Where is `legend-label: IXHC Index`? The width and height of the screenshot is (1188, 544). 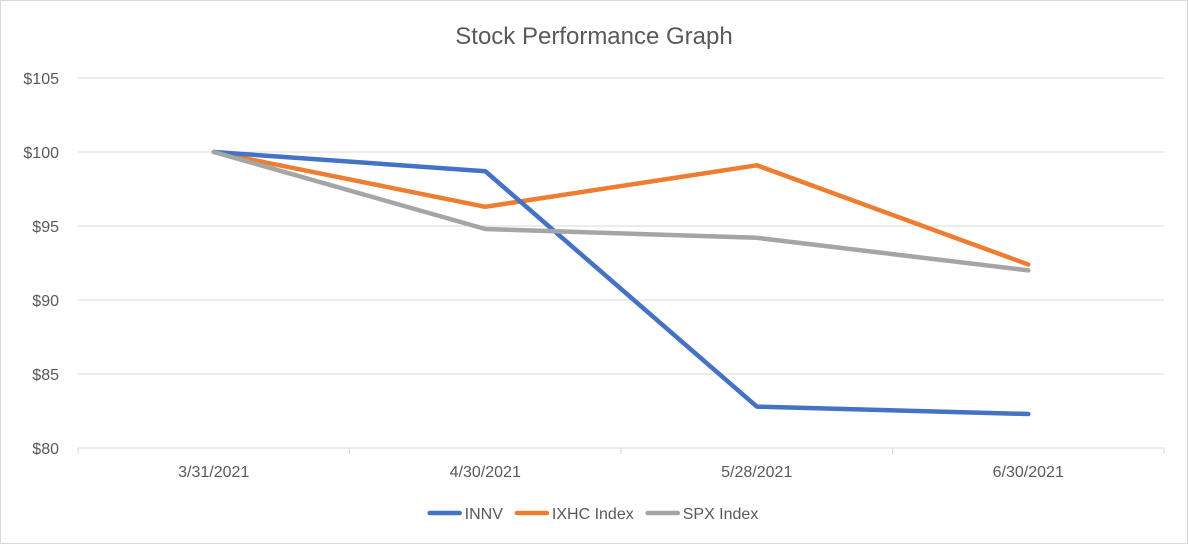
legend-label: IXHC Index is located at coordinates (593, 514).